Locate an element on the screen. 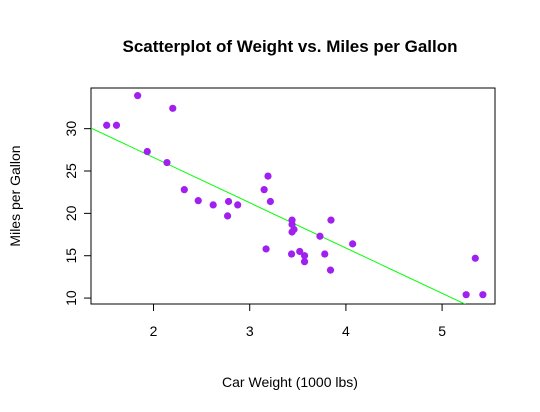 This screenshot has width=540, height=412. y-tick-label: 25 is located at coordinates (71, 171).